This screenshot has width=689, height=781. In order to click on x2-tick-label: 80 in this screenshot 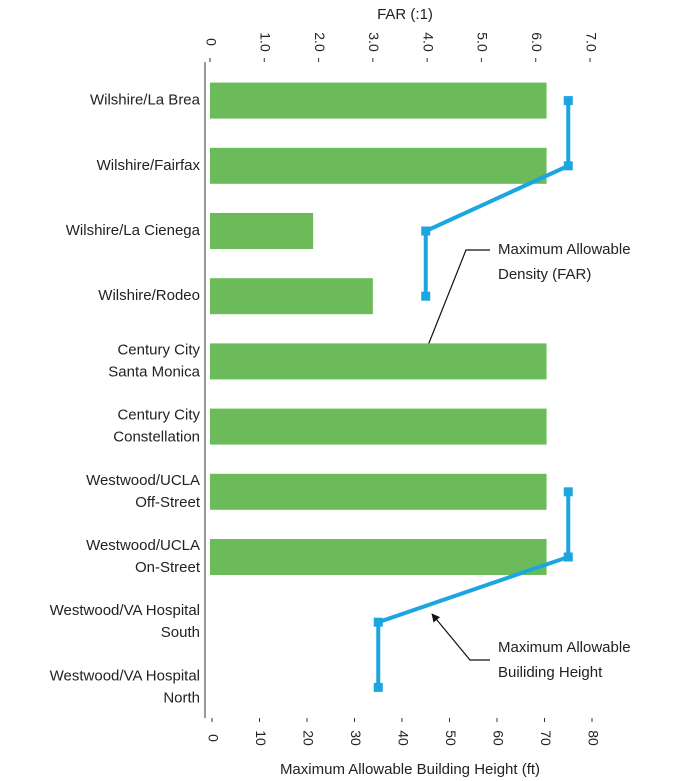, I will do `click(593, 738)`.